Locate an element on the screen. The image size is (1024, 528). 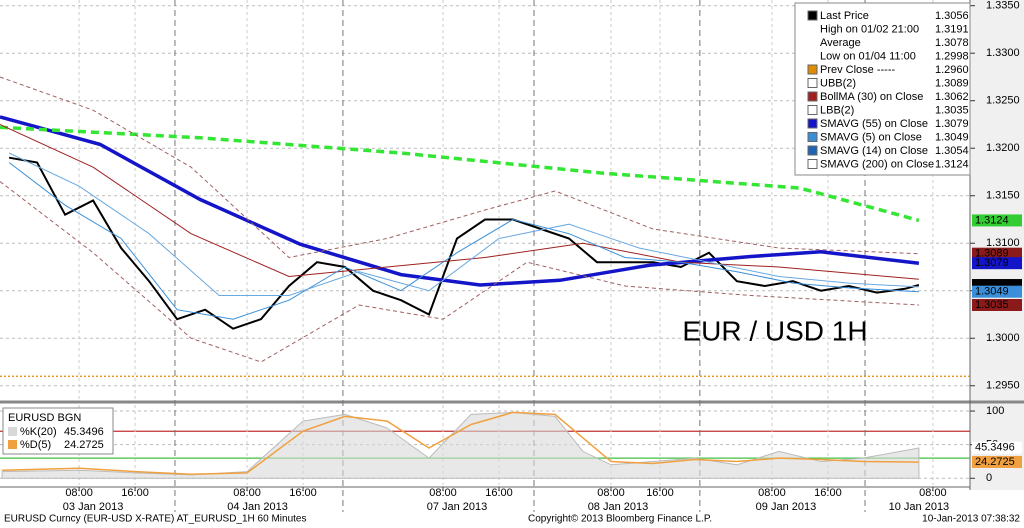
legend-label: Average is located at coordinates (840, 43).